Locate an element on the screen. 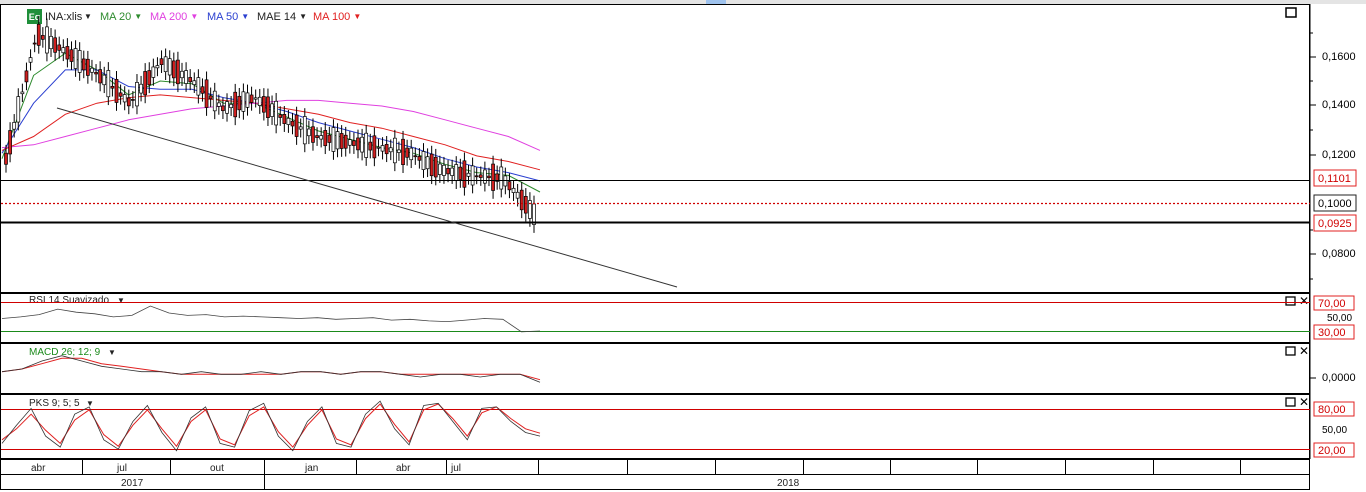 This screenshot has width=1366, height=492. indicator-legend: MA 20 ▼ MA 200 ▼ MA 50 ▼ MAE 14 ▼ MA 100 ▼ is located at coordinates (230, 17).